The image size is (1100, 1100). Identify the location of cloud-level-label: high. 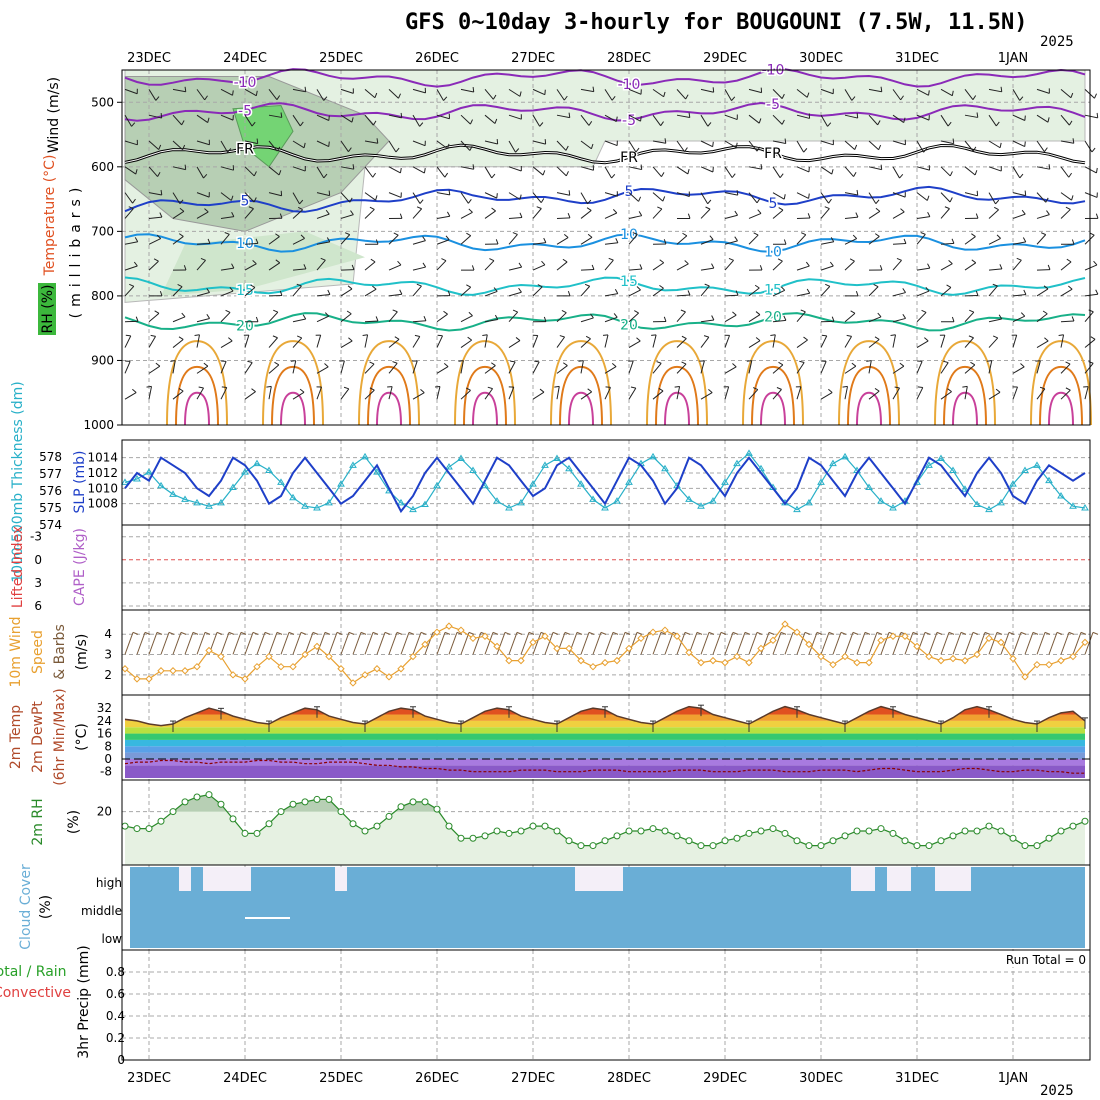
(109, 883).